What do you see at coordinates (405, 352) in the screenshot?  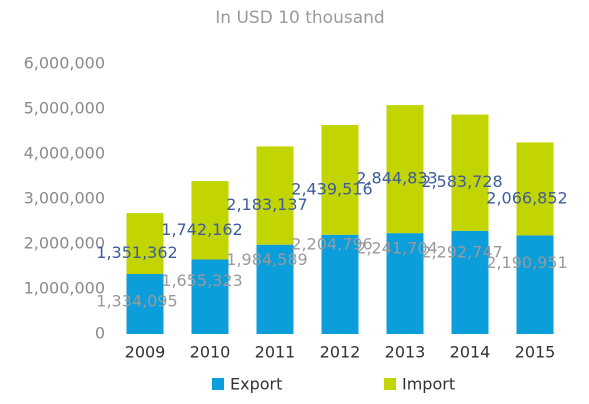 I see `x-tick-label: 2013` at bounding box center [405, 352].